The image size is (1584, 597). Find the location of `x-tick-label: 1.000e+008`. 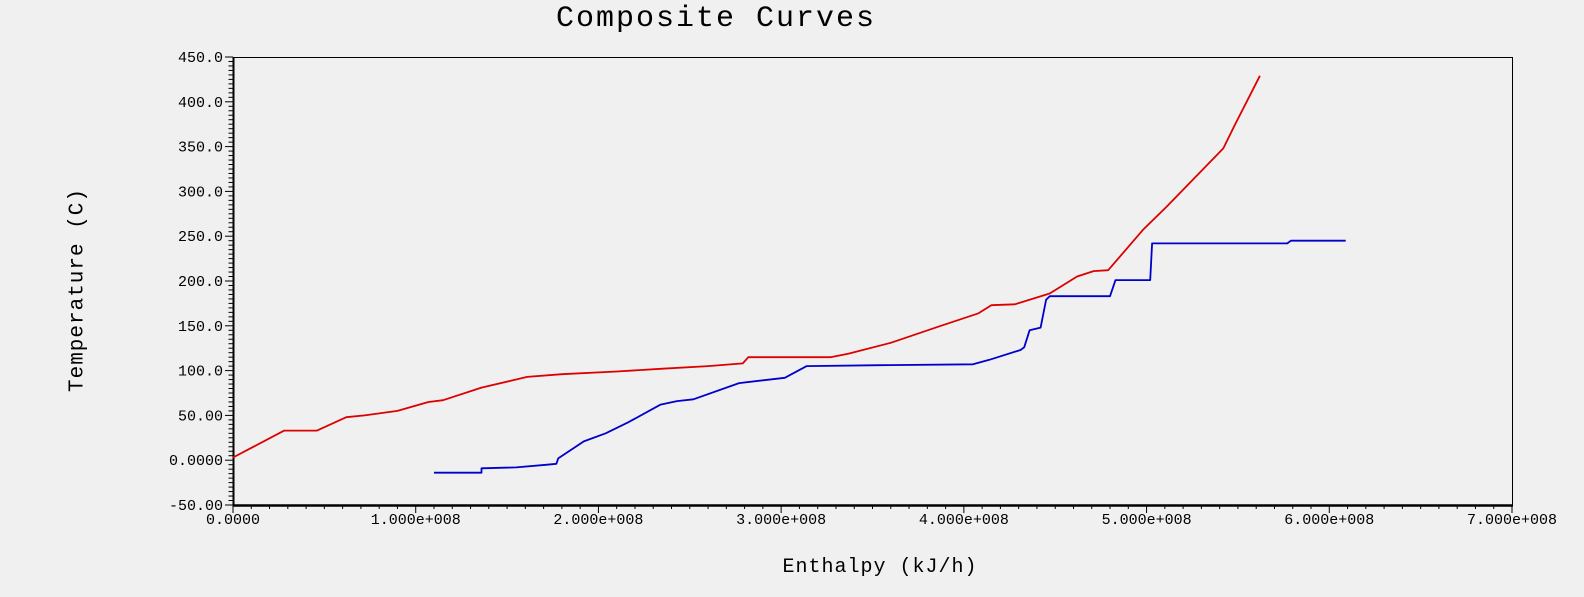

x-tick-label: 1.000e+008 is located at coordinates (416, 520).